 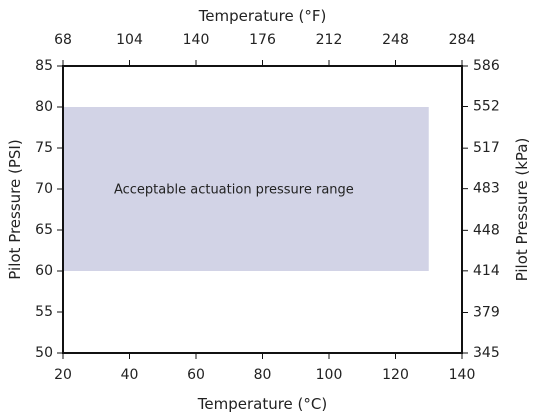 I want to click on x-top-tick-label: 284, so click(x=462, y=40).